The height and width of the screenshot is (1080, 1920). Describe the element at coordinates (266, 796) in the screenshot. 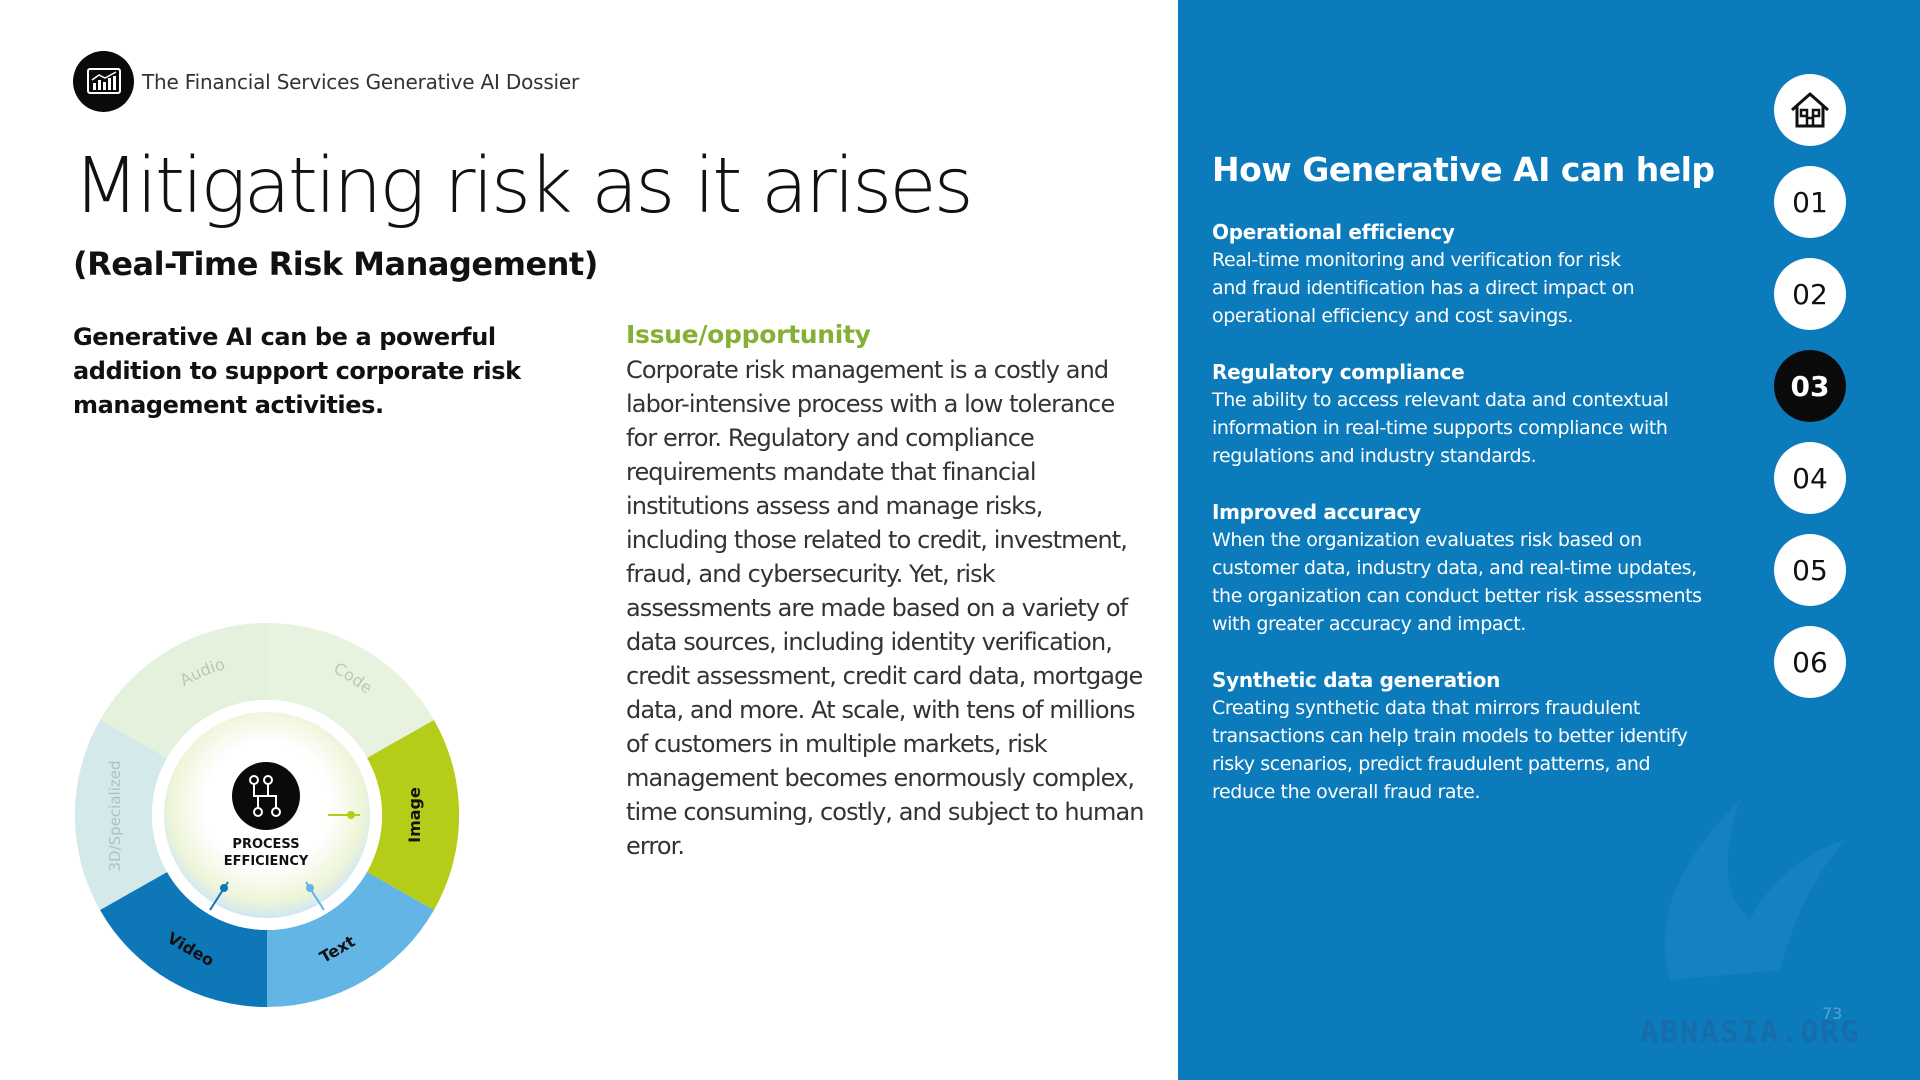

I see `process-flow-icon` at that location.